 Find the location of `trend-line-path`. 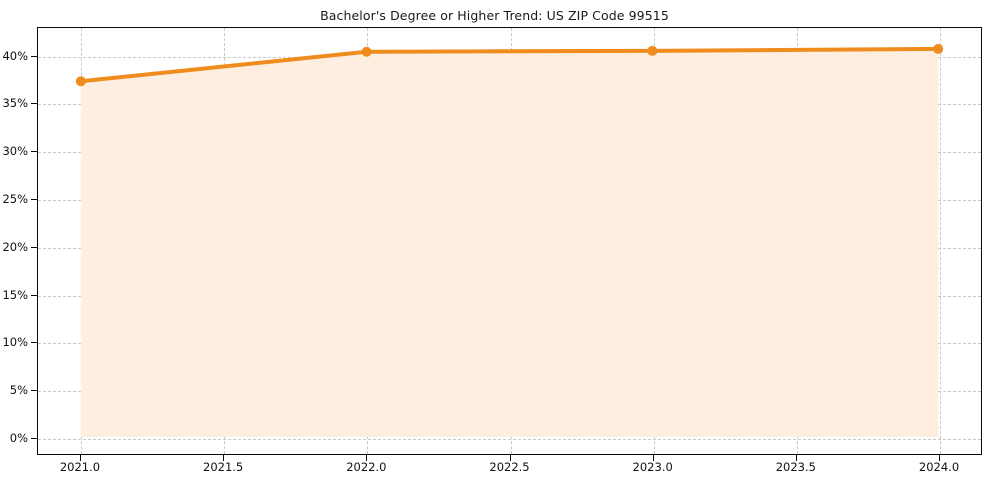

trend-line-path is located at coordinates (509, 65).